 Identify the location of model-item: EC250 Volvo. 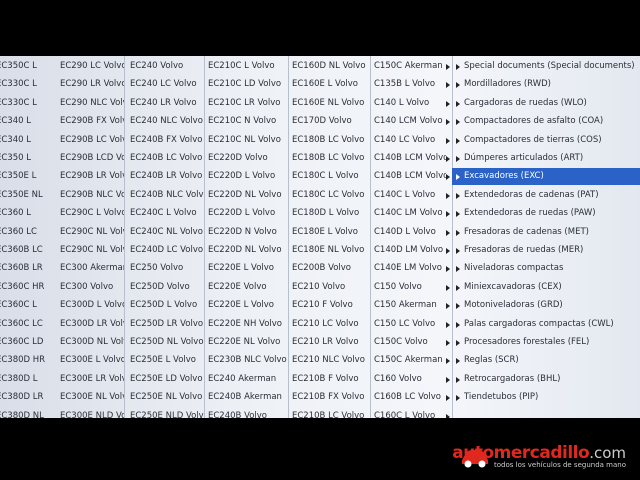
(157, 268).